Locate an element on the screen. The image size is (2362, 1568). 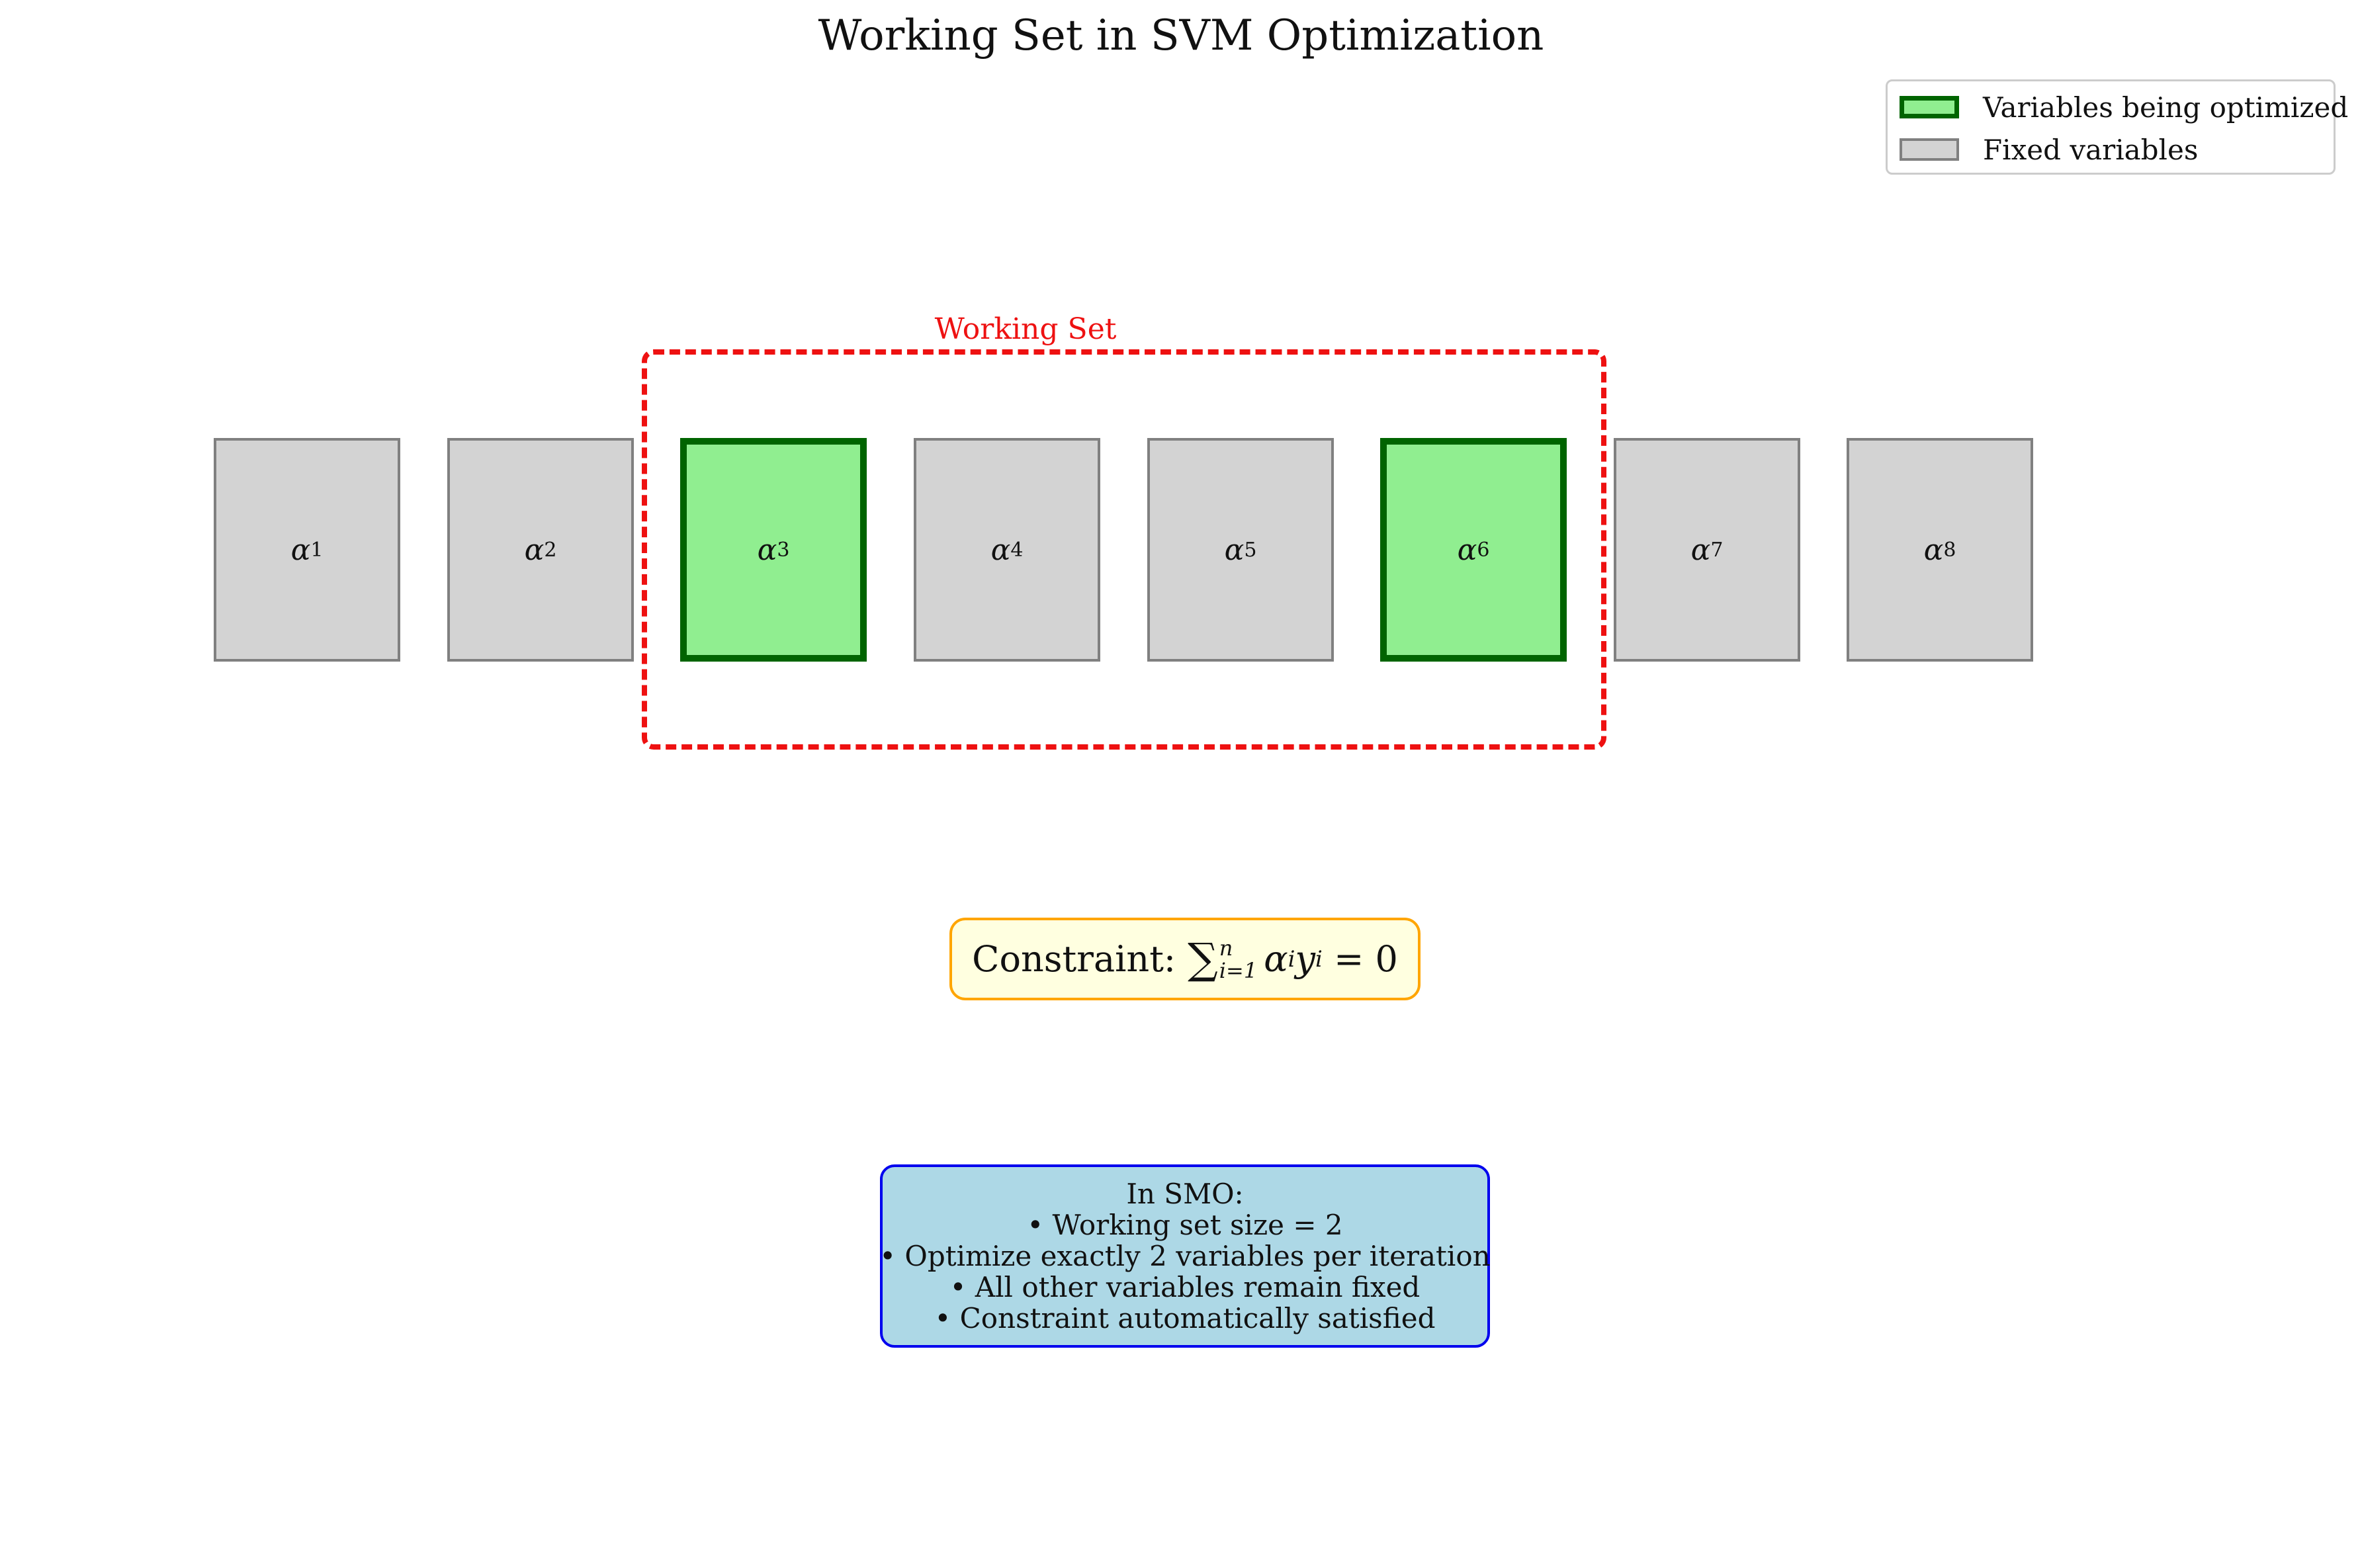
variable-index: 4 is located at coordinates (1017, 550).